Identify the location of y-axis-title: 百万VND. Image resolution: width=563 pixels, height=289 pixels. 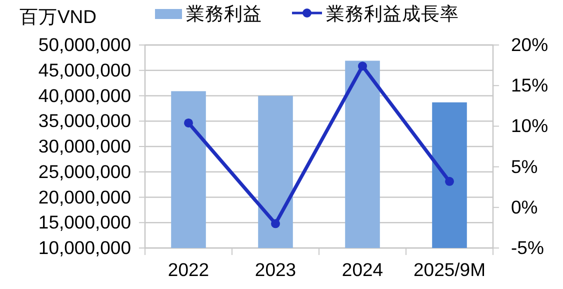
(58, 16).